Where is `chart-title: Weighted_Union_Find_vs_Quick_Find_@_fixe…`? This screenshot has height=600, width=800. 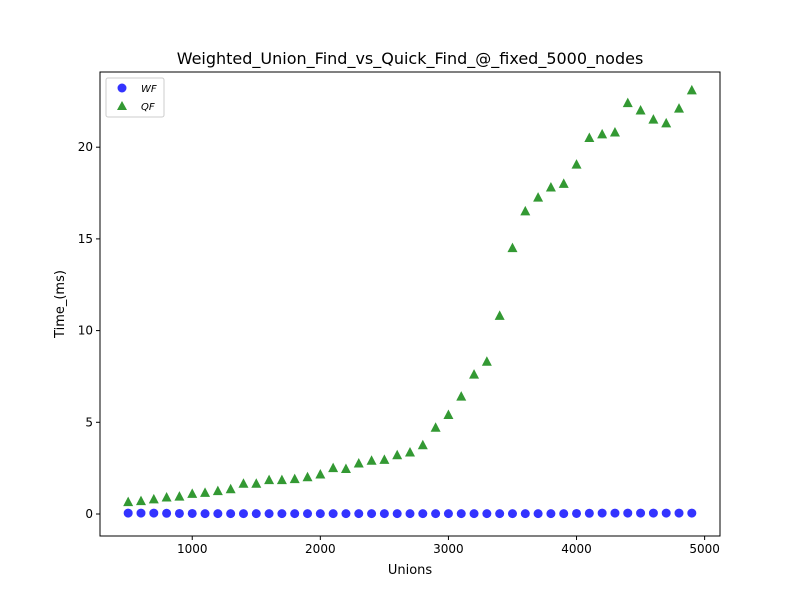
chart-title: Weighted_Union_Find_vs_Quick_Find_@_fixe… is located at coordinates (410, 59).